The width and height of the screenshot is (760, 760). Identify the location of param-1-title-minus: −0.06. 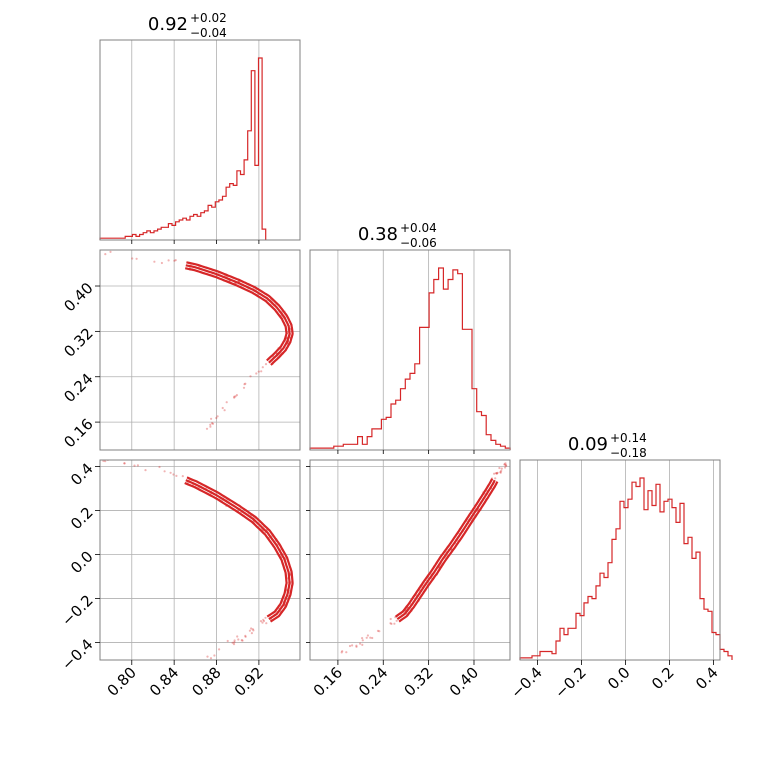
(418, 243).